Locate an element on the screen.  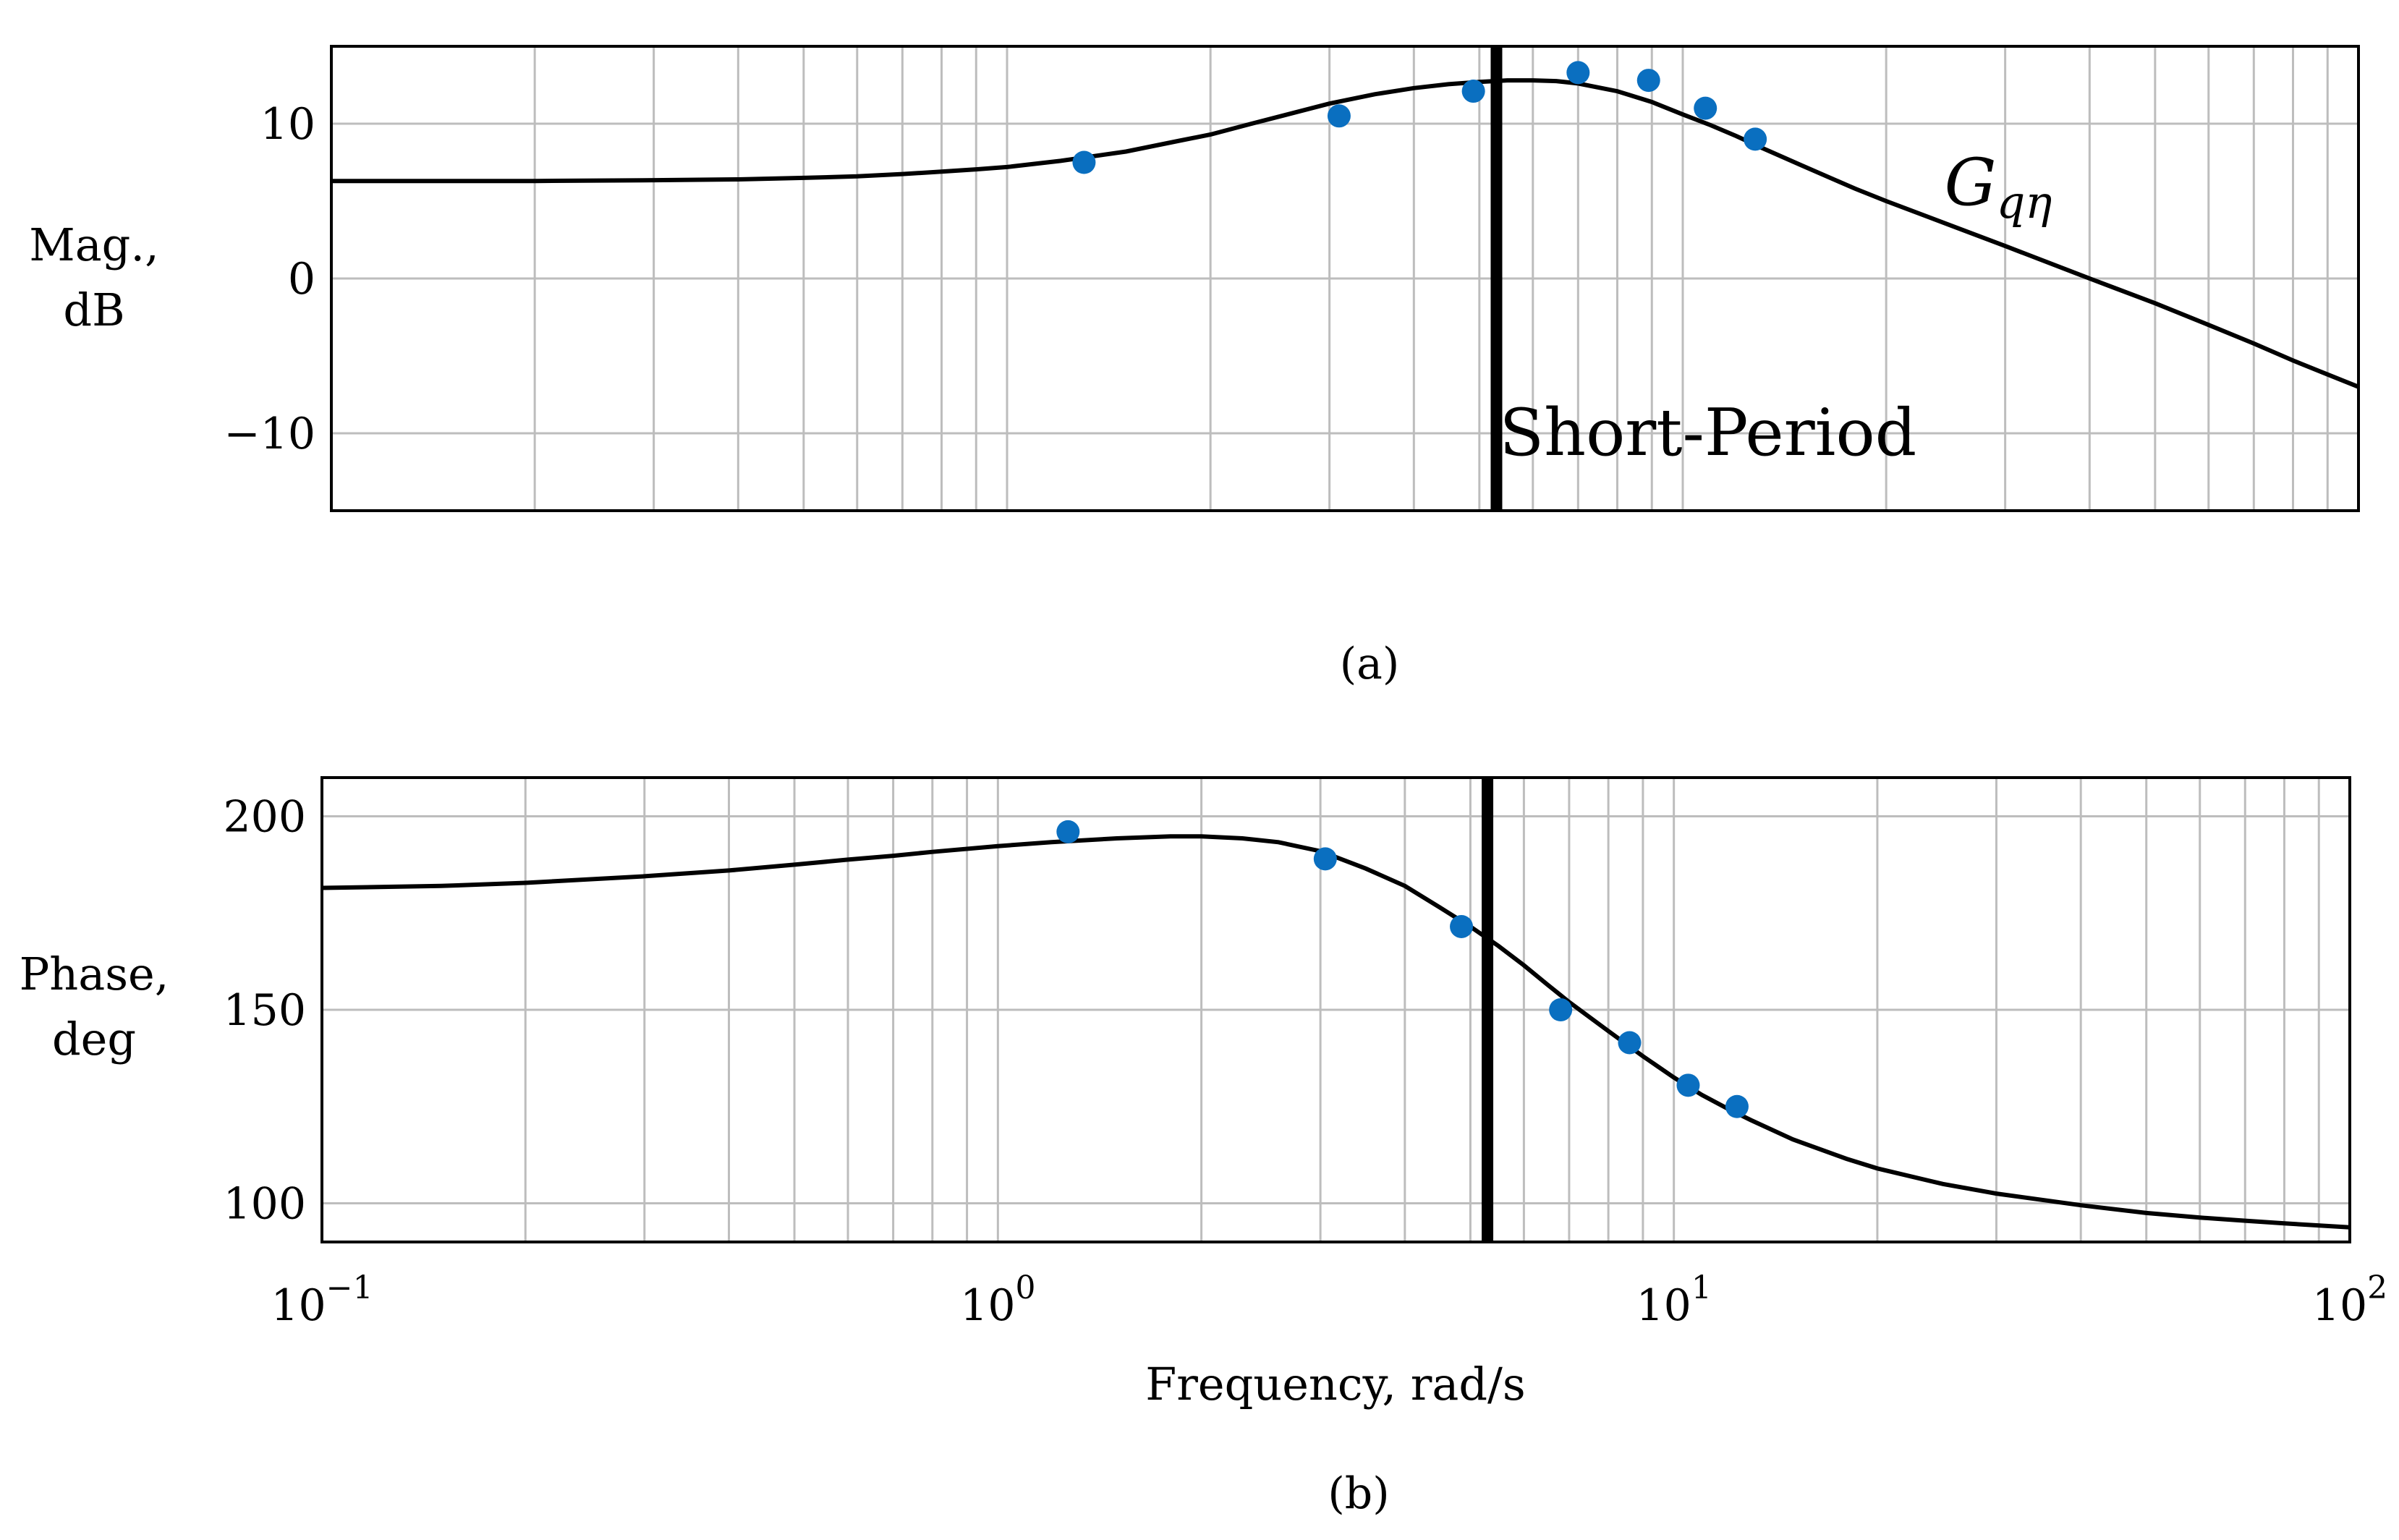
curve-label-g-main: G is located at coordinates (1971, 183).